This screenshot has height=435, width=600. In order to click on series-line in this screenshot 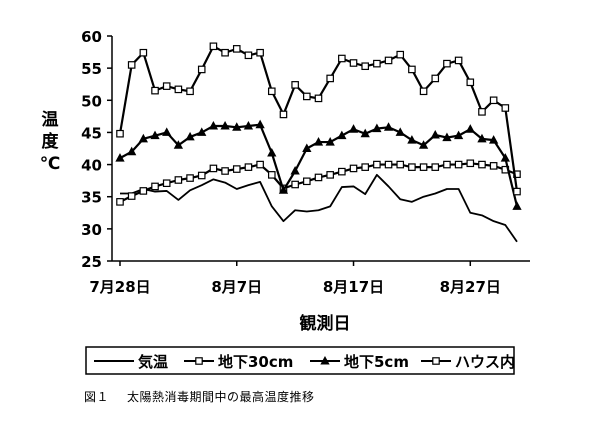, I will do `click(319, 208)`.